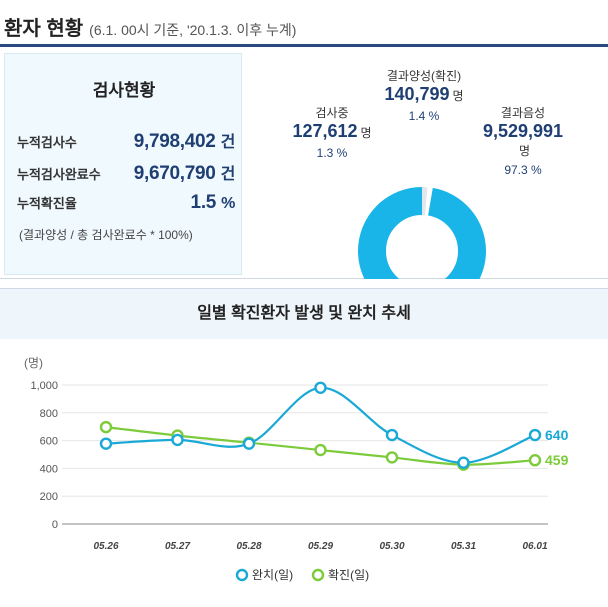  I want to click on page-title: 환자 현황, so click(44, 29).